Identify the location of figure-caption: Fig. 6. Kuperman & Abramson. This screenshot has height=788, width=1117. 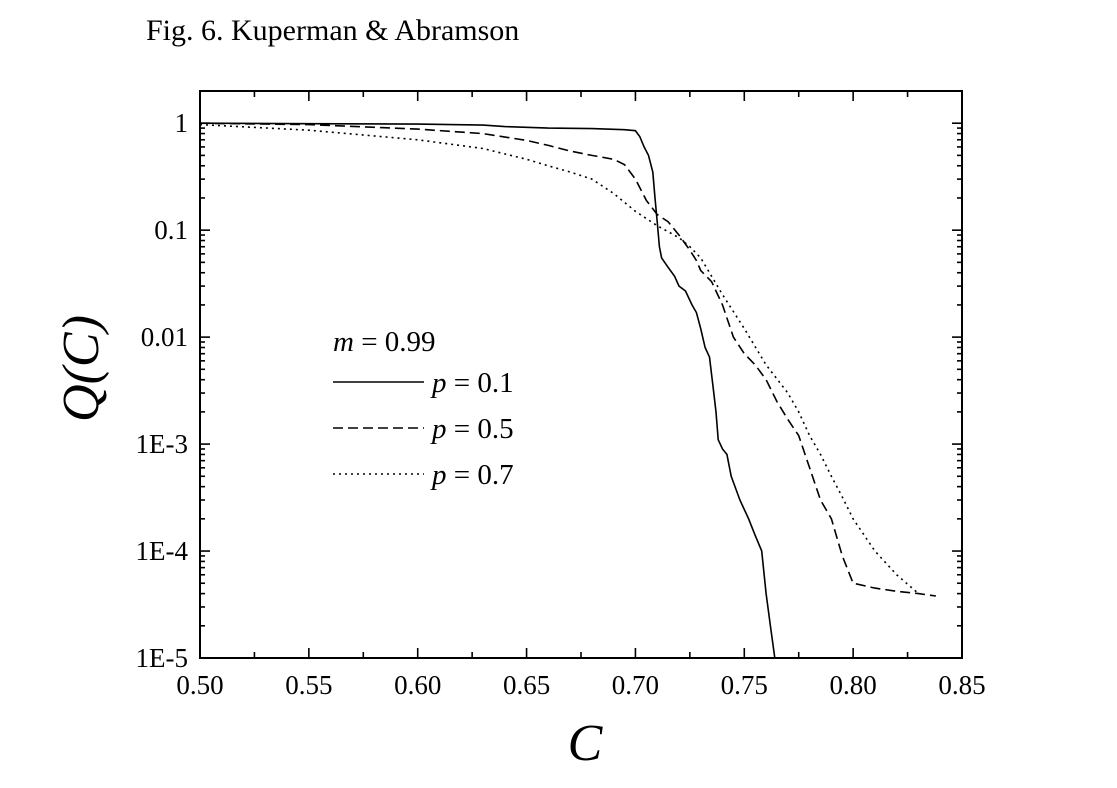
(333, 30).